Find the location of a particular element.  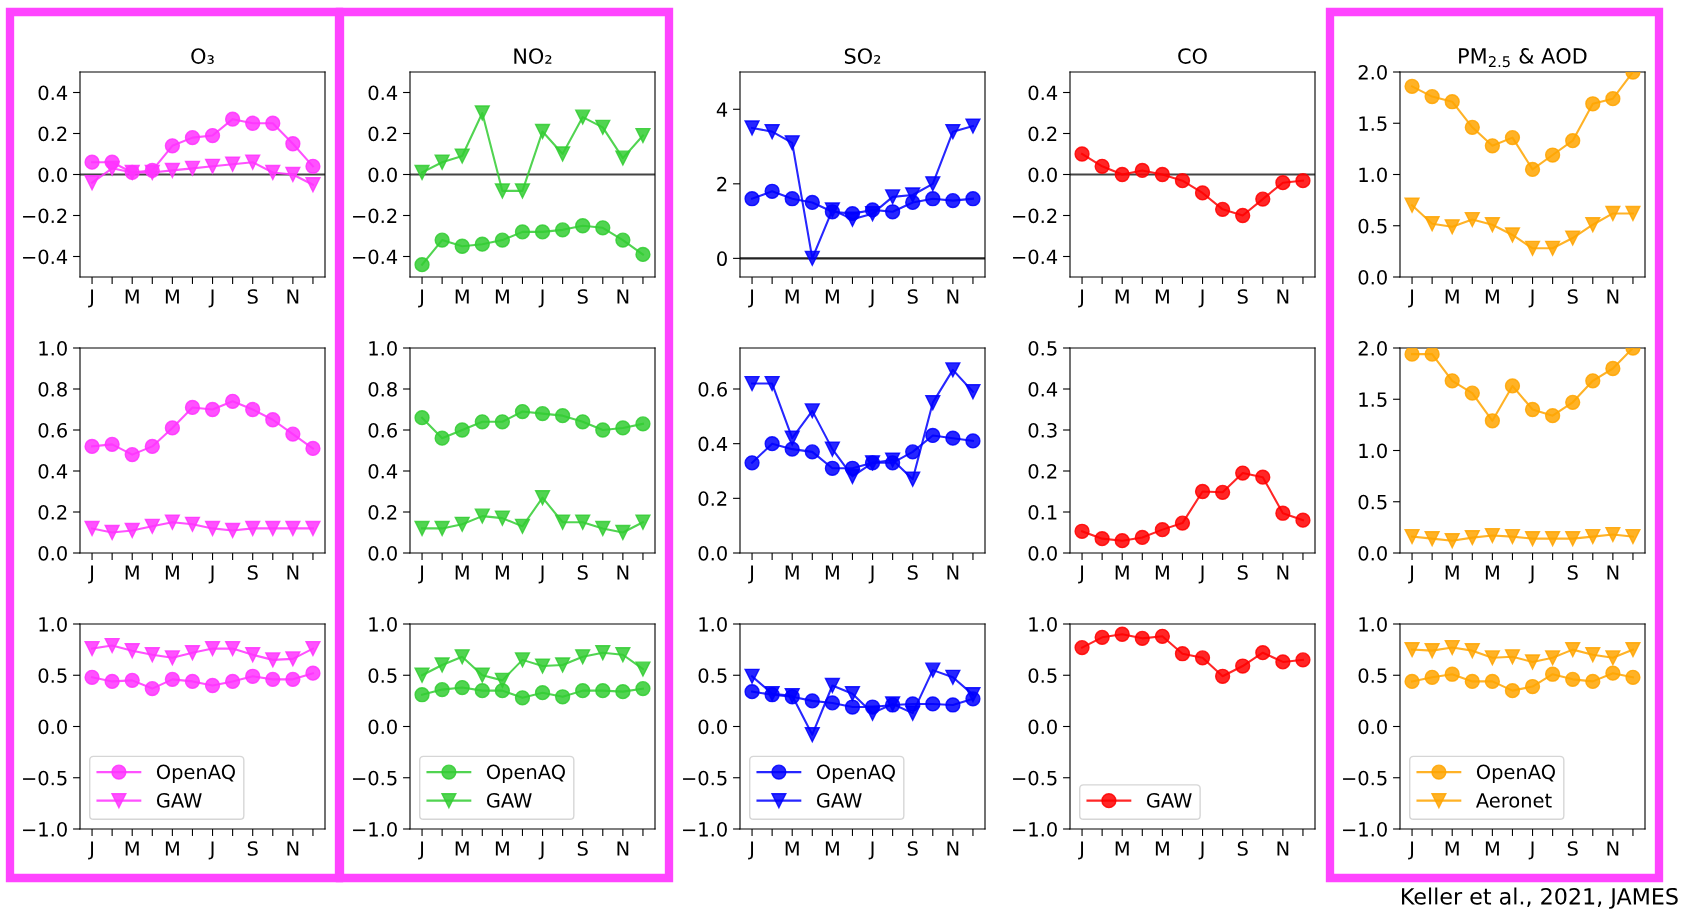

y-tick-label: 2.0 is located at coordinates (1372, 348).